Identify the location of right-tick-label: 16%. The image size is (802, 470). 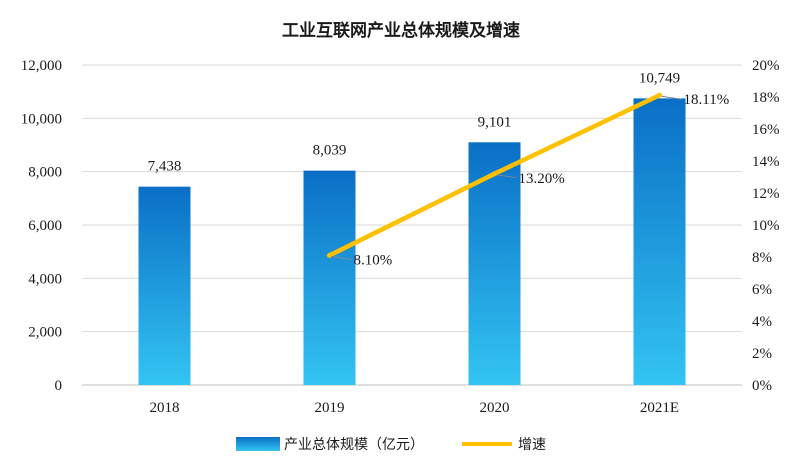
(766, 130).